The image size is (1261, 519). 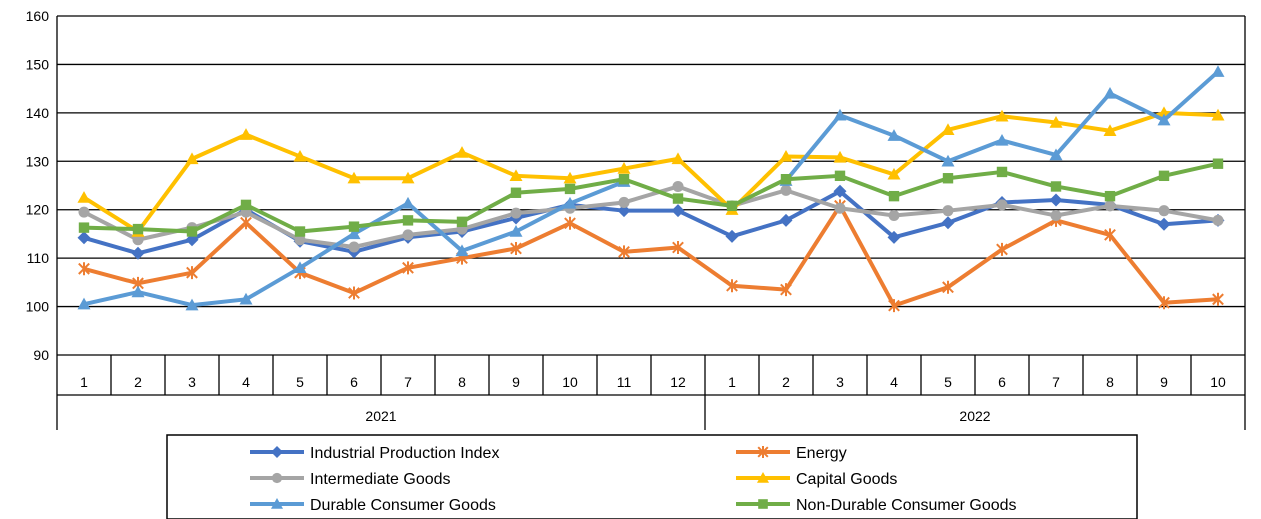 What do you see at coordinates (300, 382) in the screenshot?
I see `x-tick-label: 5` at bounding box center [300, 382].